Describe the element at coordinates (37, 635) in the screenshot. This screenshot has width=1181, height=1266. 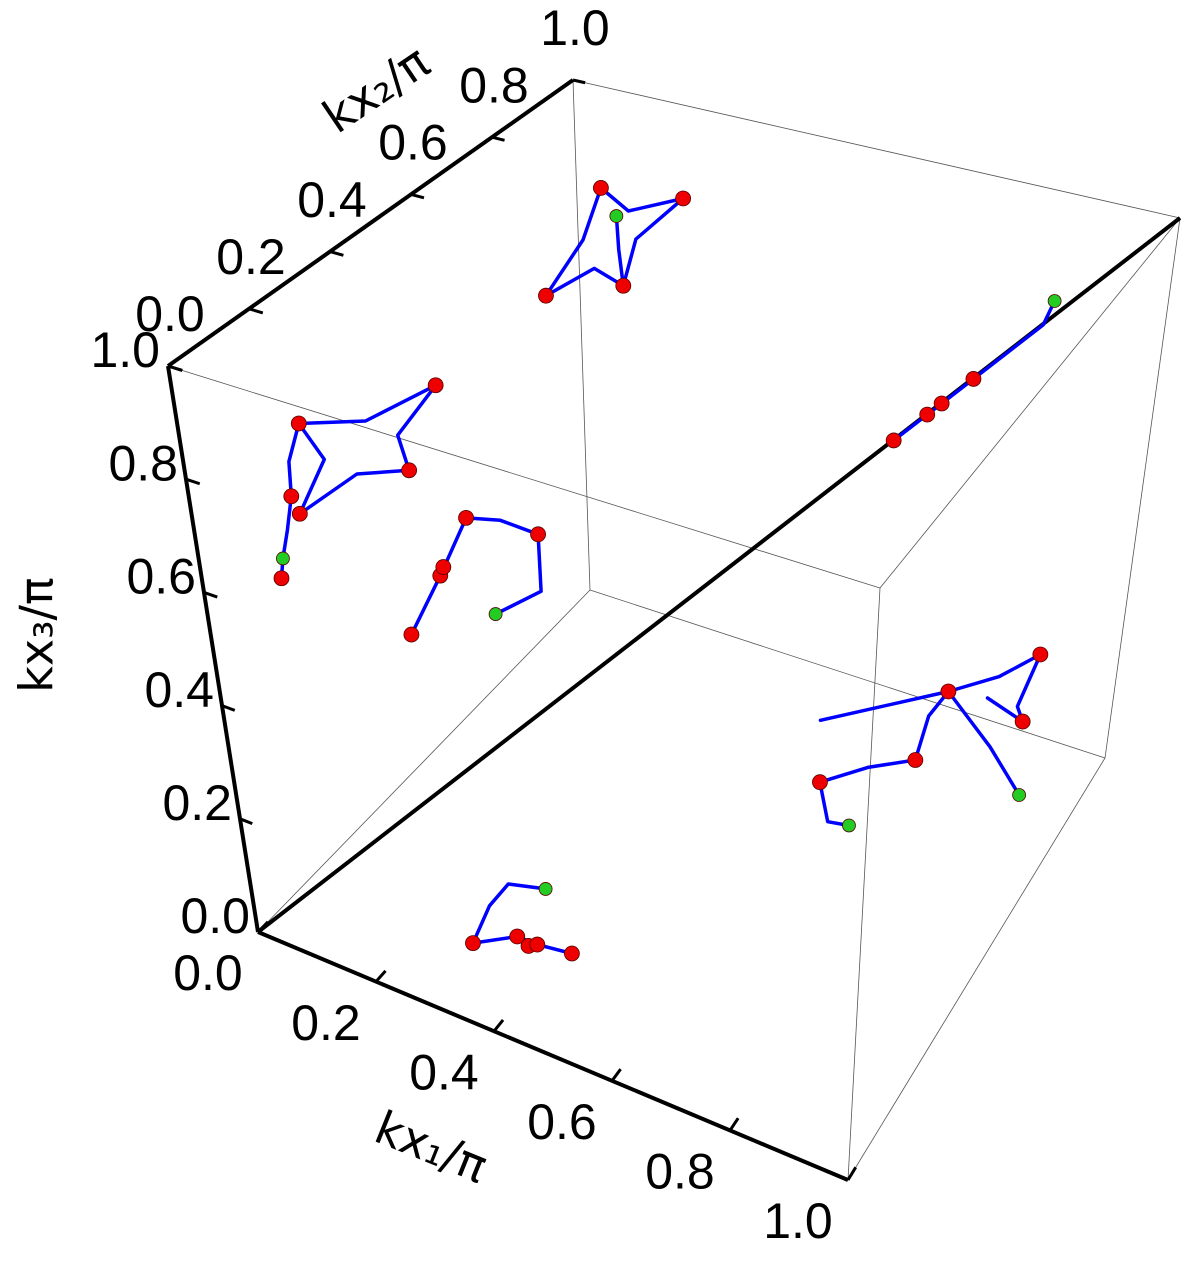
I see `z-axis-title: kx₃/π` at that location.